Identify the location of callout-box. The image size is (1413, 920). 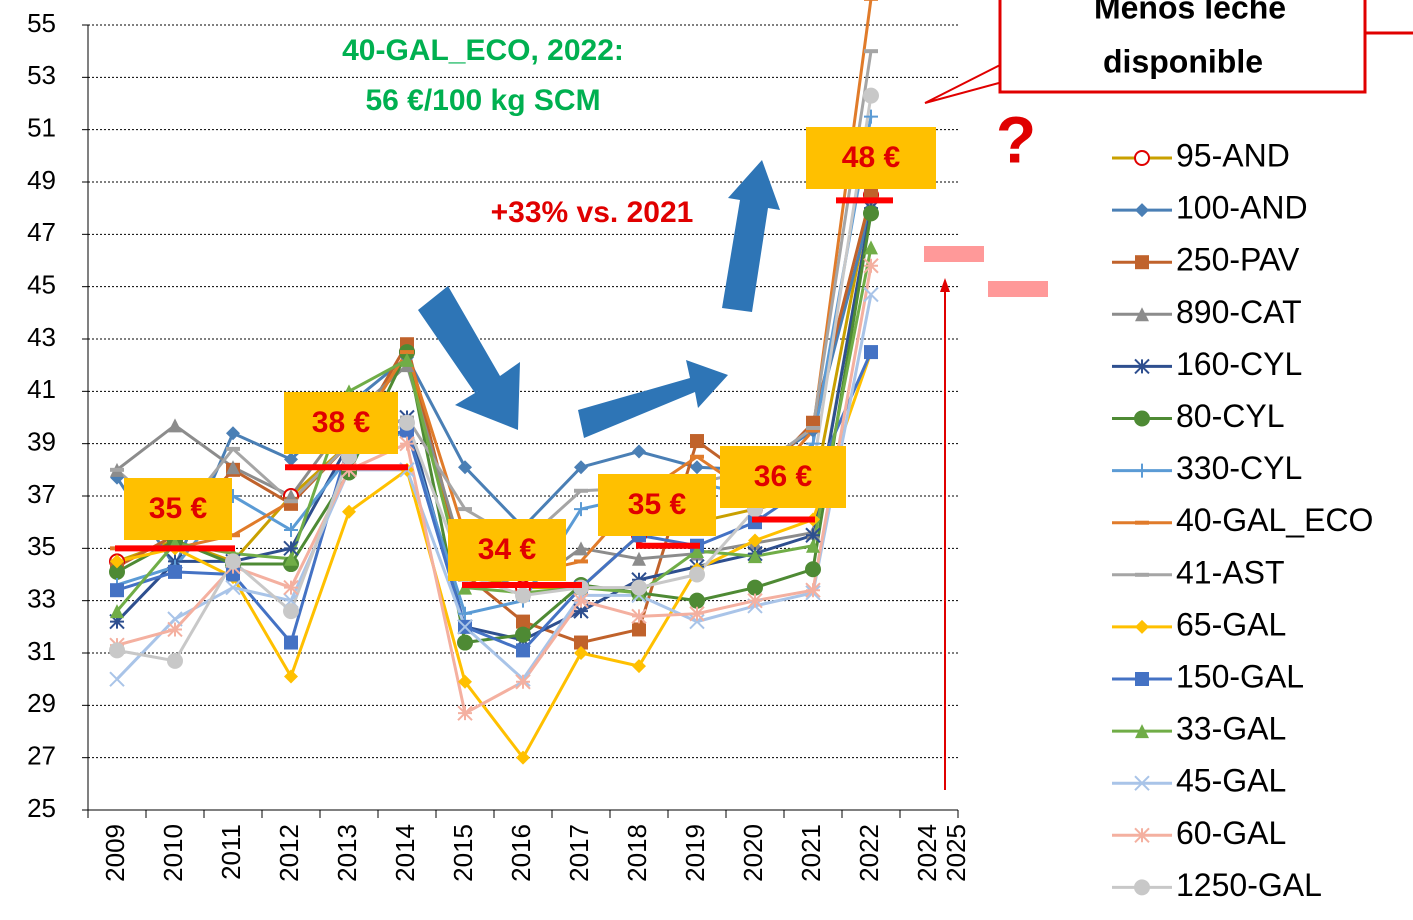
(1182, 47).